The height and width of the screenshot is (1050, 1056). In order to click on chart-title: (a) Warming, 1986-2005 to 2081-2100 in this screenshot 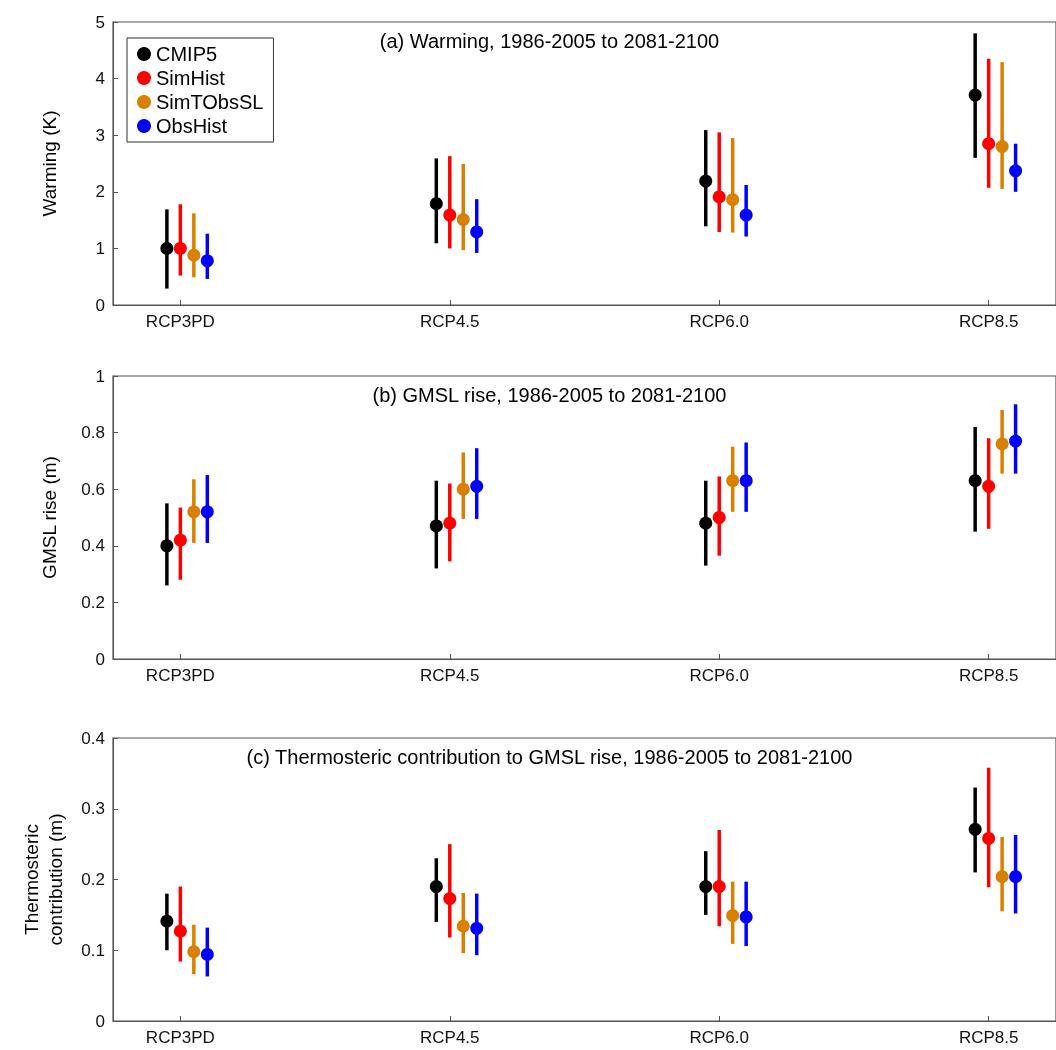, I will do `click(549, 41)`.